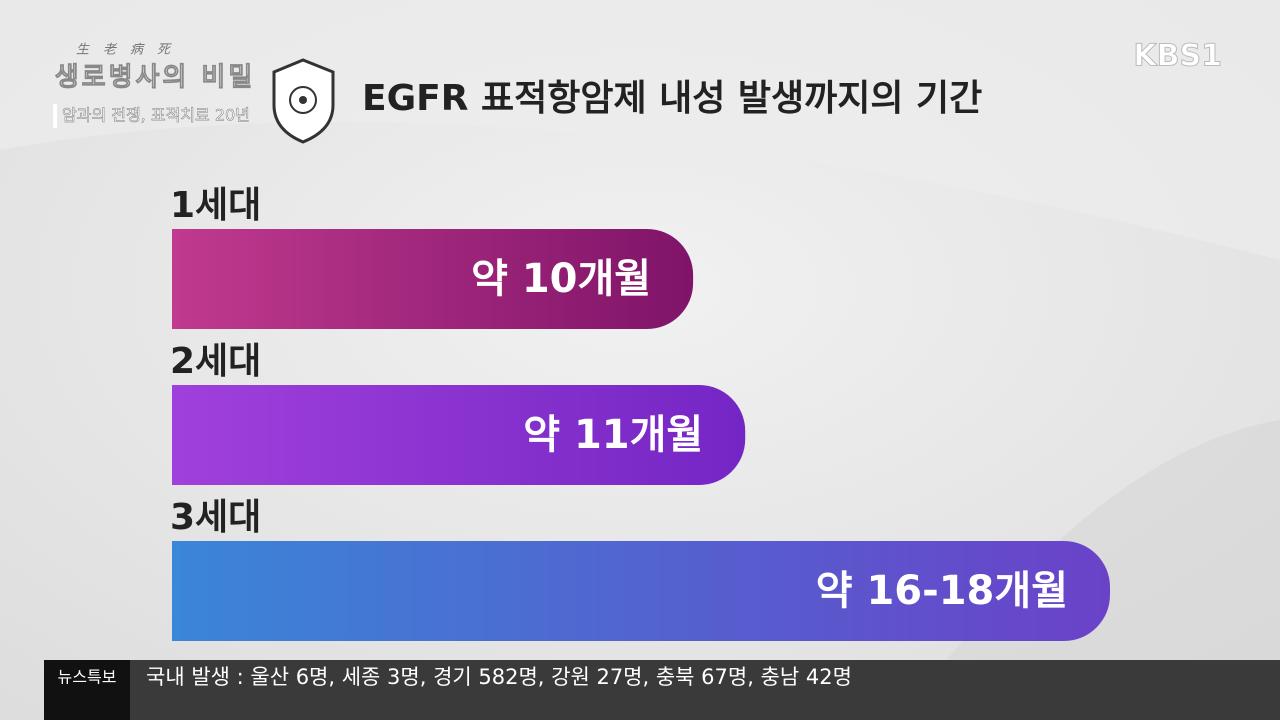  I want to click on value-label: 약 11개월, so click(613, 435).